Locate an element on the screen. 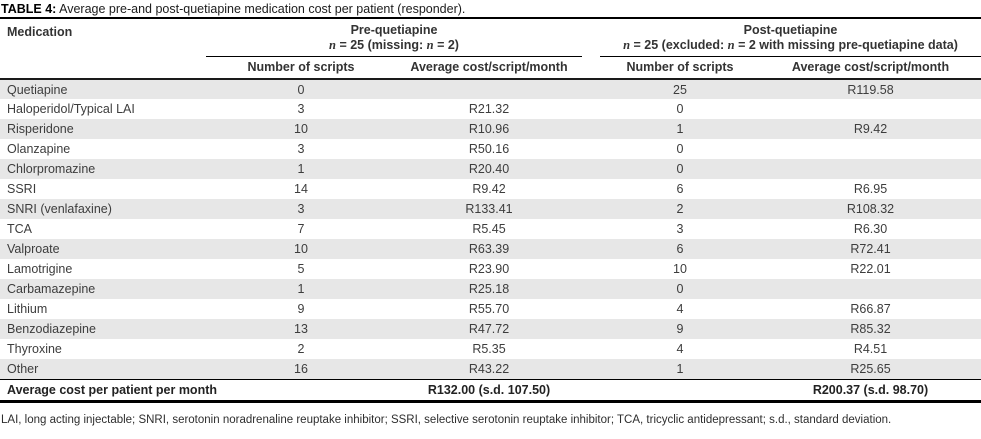 Image resolution: width=981 pixels, height=439 pixels. pre-avg-cost-column-header: Average cost/script/month is located at coordinates (489, 68).